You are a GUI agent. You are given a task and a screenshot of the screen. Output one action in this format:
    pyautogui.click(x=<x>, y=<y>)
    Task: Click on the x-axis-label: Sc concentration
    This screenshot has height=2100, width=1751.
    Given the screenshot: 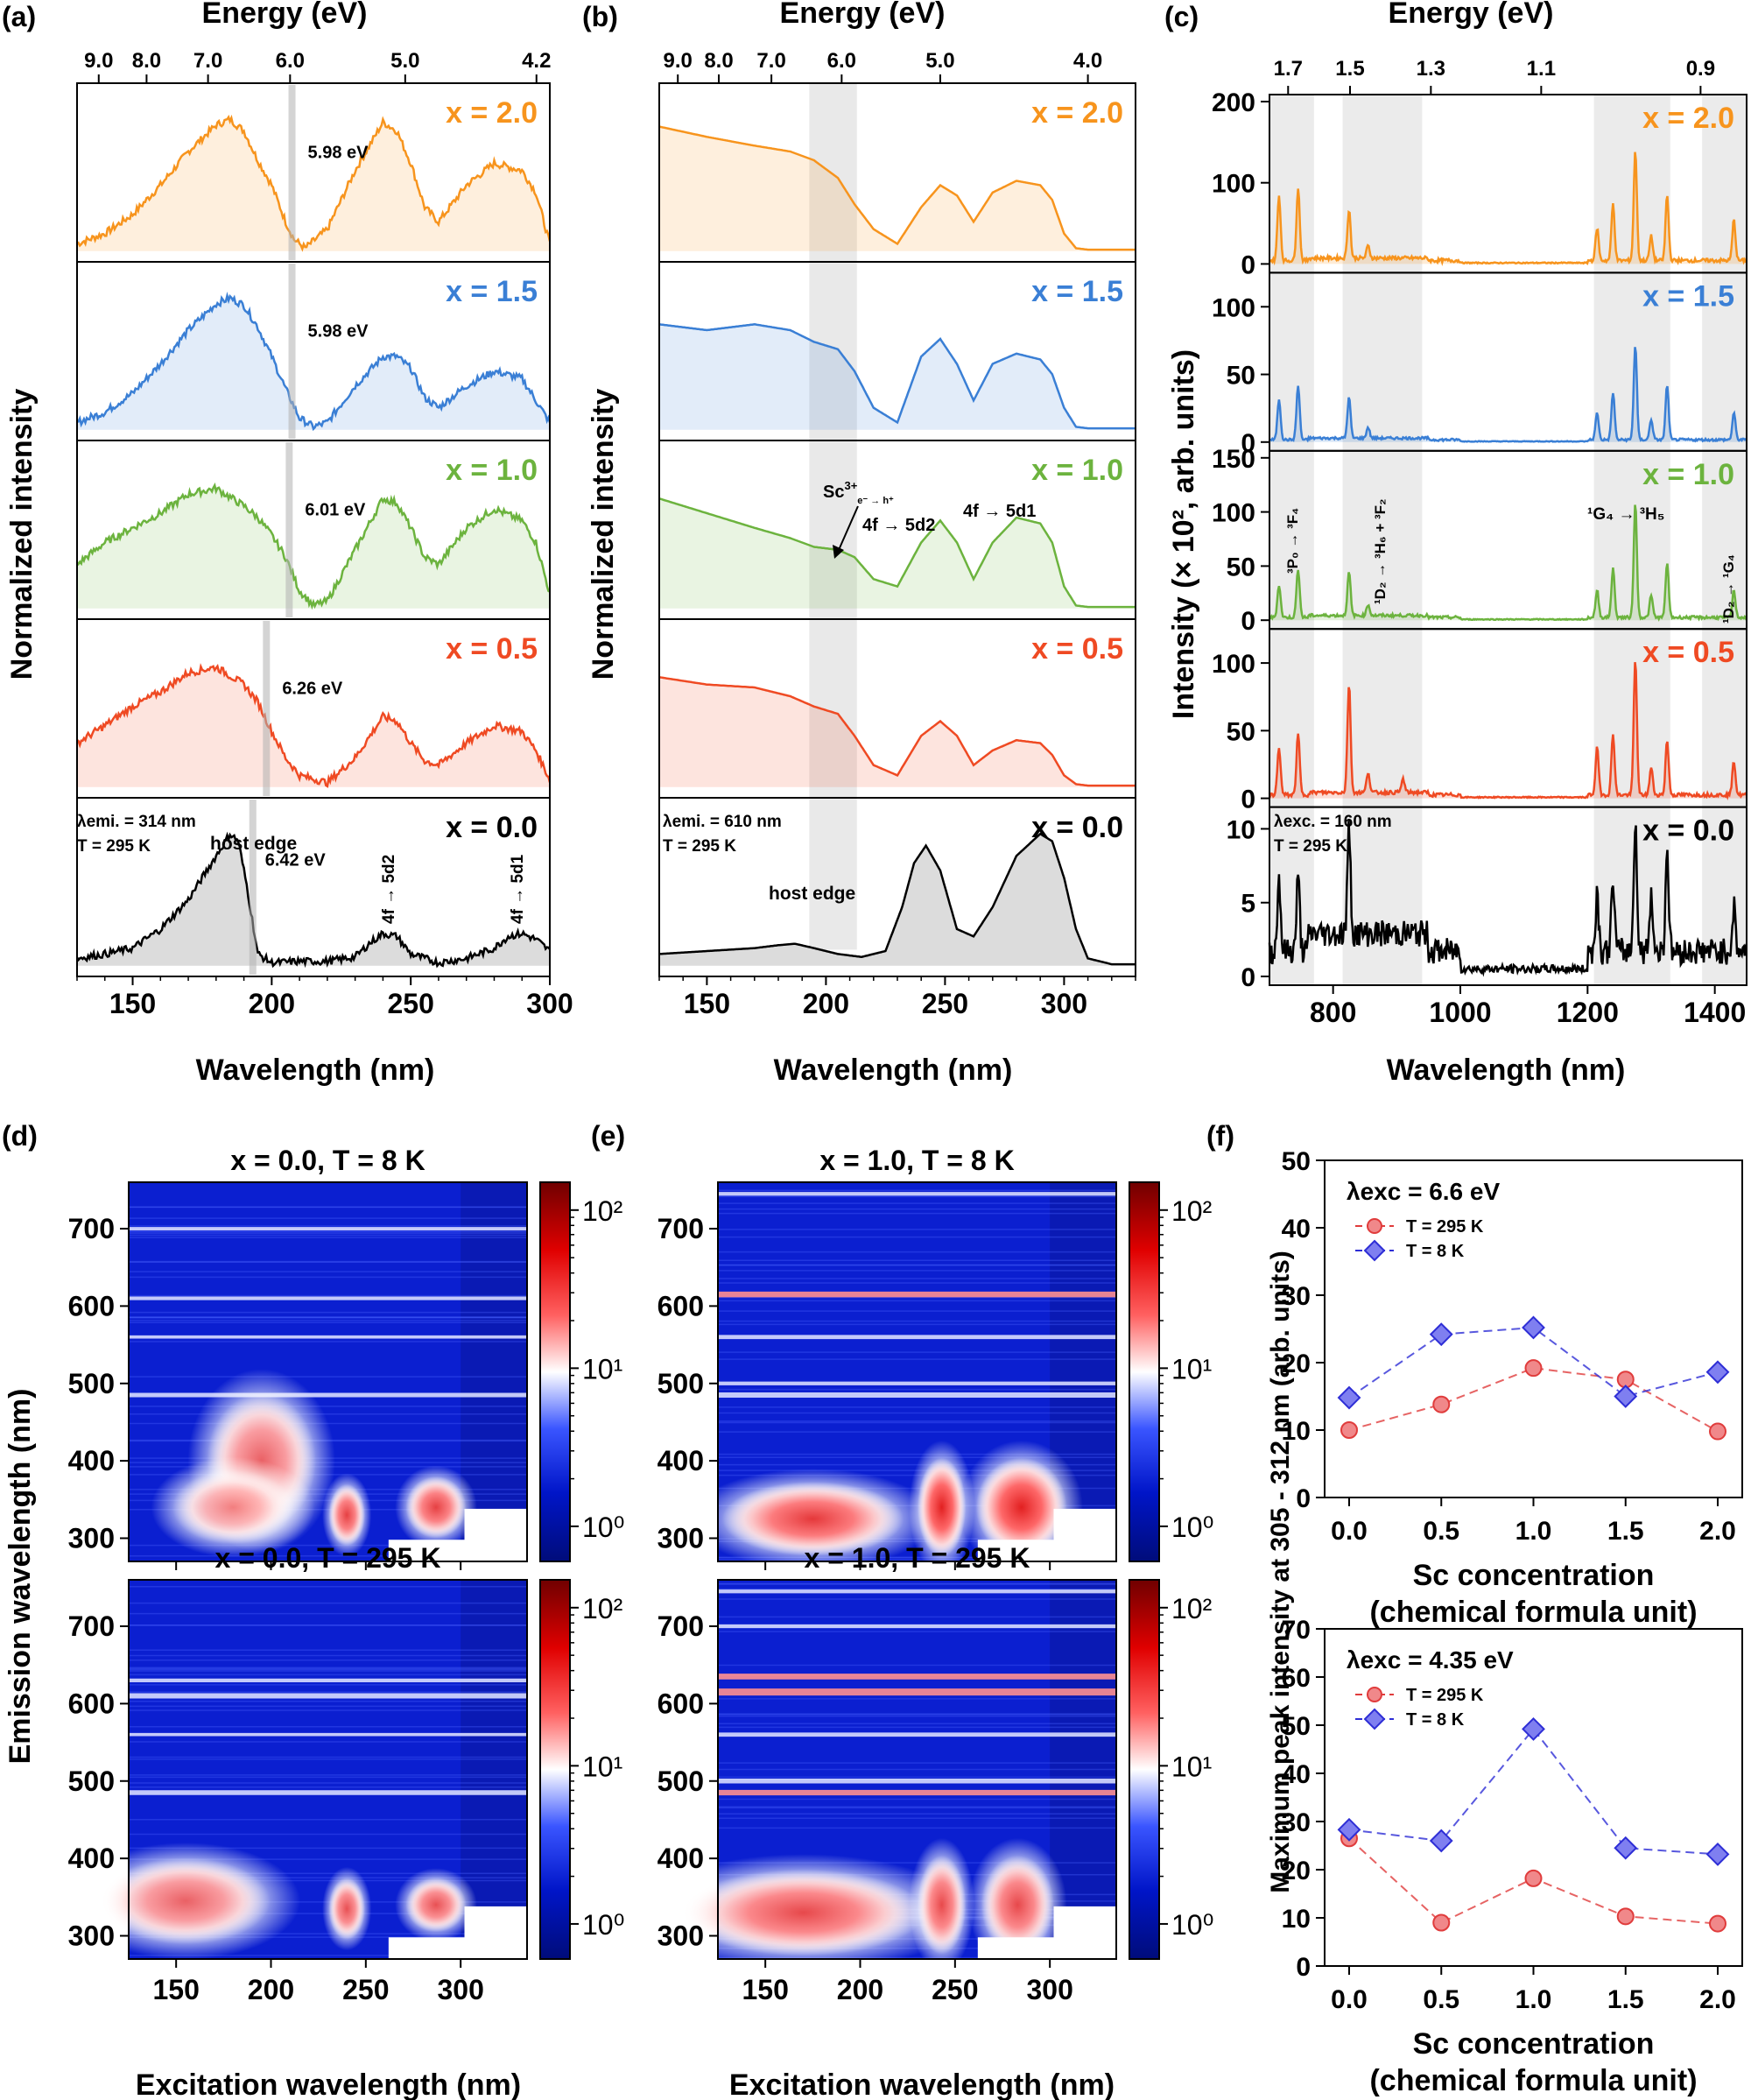 What is the action you would take?
    pyautogui.click(x=1534, y=2044)
    